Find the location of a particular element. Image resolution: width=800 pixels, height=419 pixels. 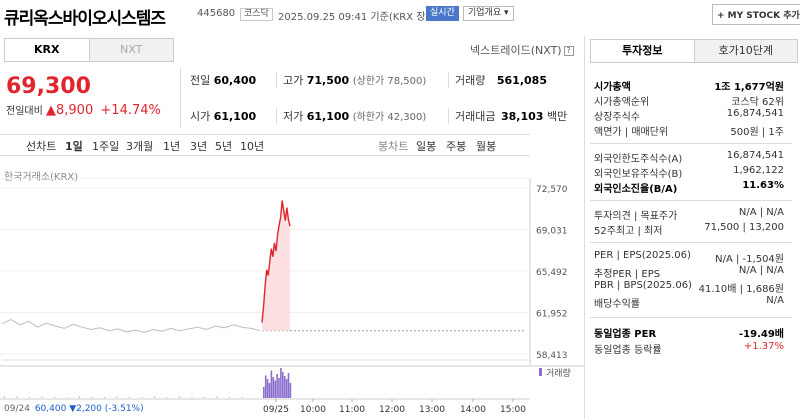

high-price: 고가 71,500 (상한가 78,500) is located at coordinates (351, 80).